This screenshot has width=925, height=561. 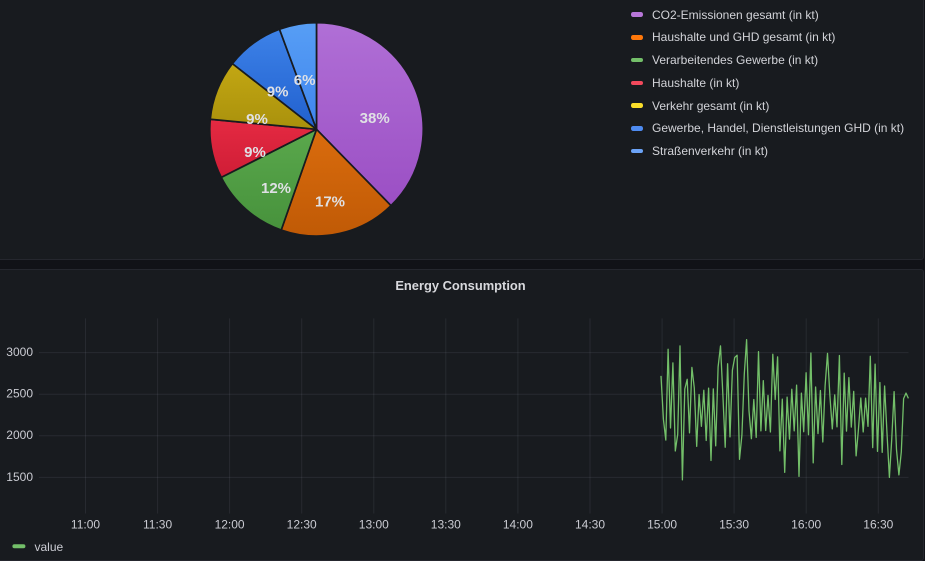 What do you see at coordinates (806, 524) in the screenshot?
I see `svg-text: 16:00` at bounding box center [806, 524].